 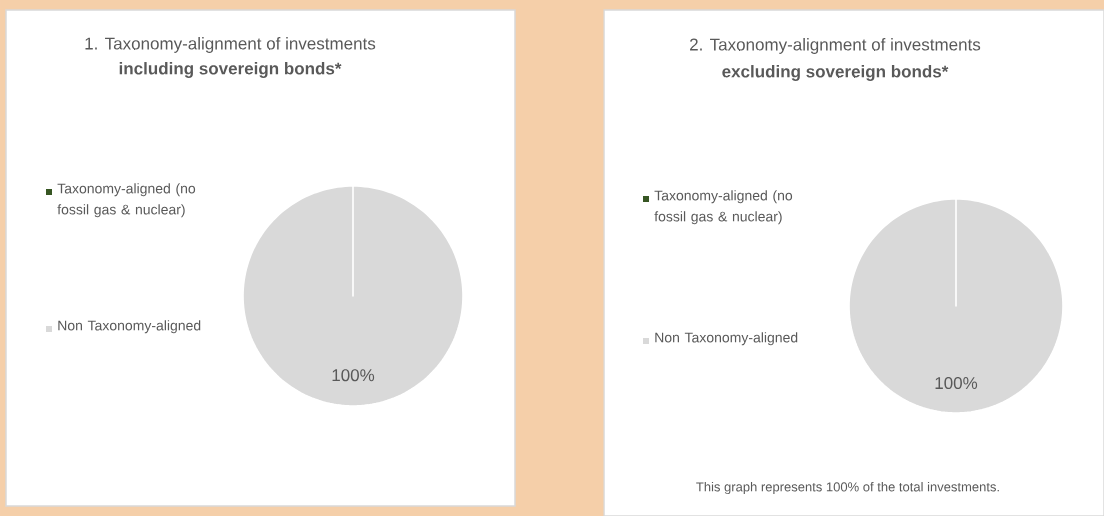 What do you see at coordinates (835, 46) in the screenshot?
I see `chart-title: 2. Taxonomy-alignment of investments` at bounding box center [835, 46].